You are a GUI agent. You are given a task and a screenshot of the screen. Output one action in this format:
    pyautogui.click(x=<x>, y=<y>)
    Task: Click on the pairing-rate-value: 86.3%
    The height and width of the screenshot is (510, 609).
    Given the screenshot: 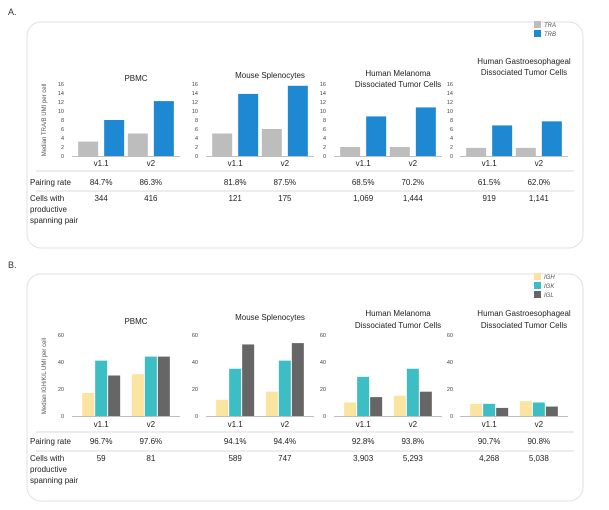 What is the action you would take?
    pyautogui.click(x=150, y=182)
    